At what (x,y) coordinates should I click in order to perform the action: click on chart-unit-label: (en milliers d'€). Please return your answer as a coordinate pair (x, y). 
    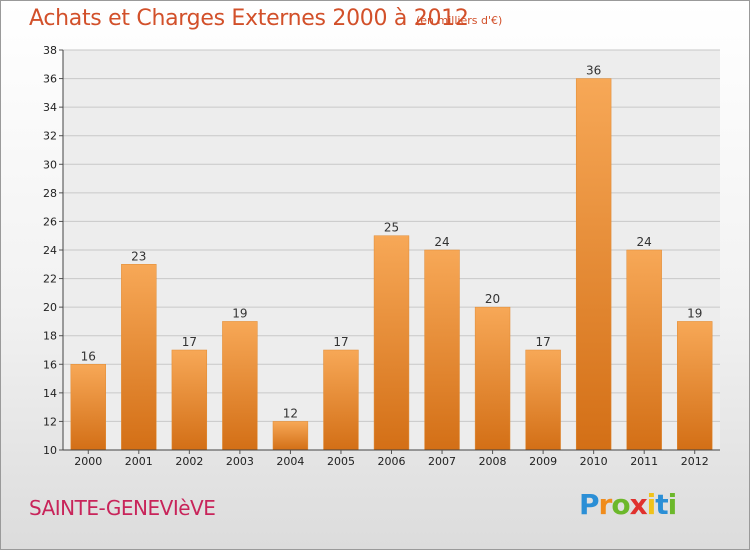
    Looking at the image, I should click on (459, 20).